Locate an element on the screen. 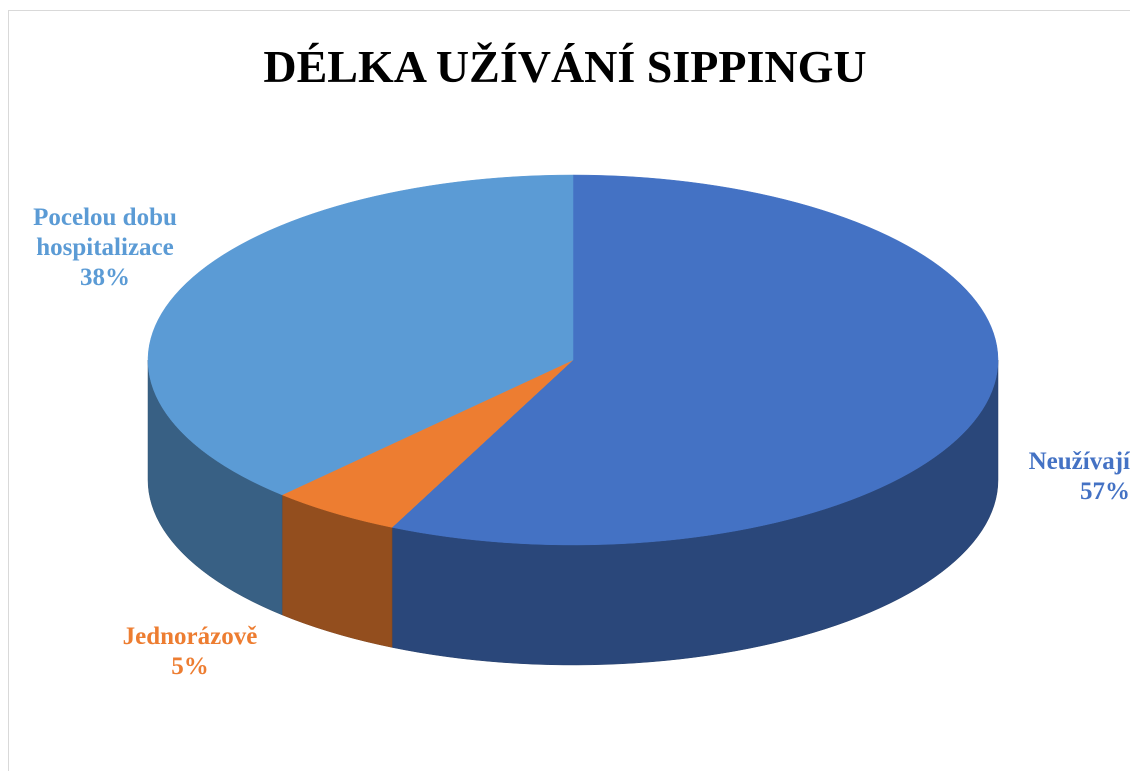 Image resolution: width=1130 pixels, height=771 pixels. data-label: Jednorázově 5% is located at coordinates (190, 652).